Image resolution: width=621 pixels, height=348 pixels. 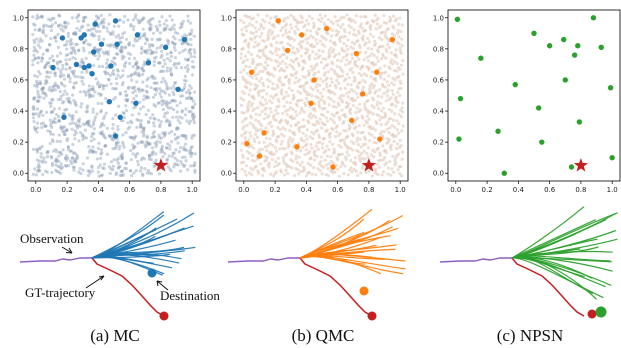 I want to click on destination-label: Destination, so click(x=190, y=295).